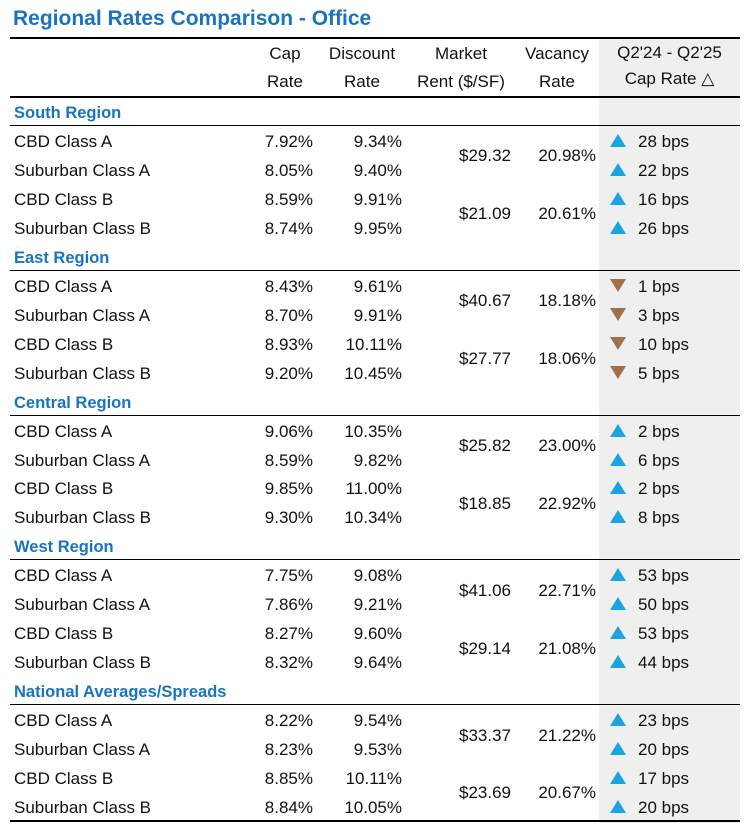  Describe the element at coordinates (375, 820) in the screenshot. I see `table-bottom-divider` at that location.